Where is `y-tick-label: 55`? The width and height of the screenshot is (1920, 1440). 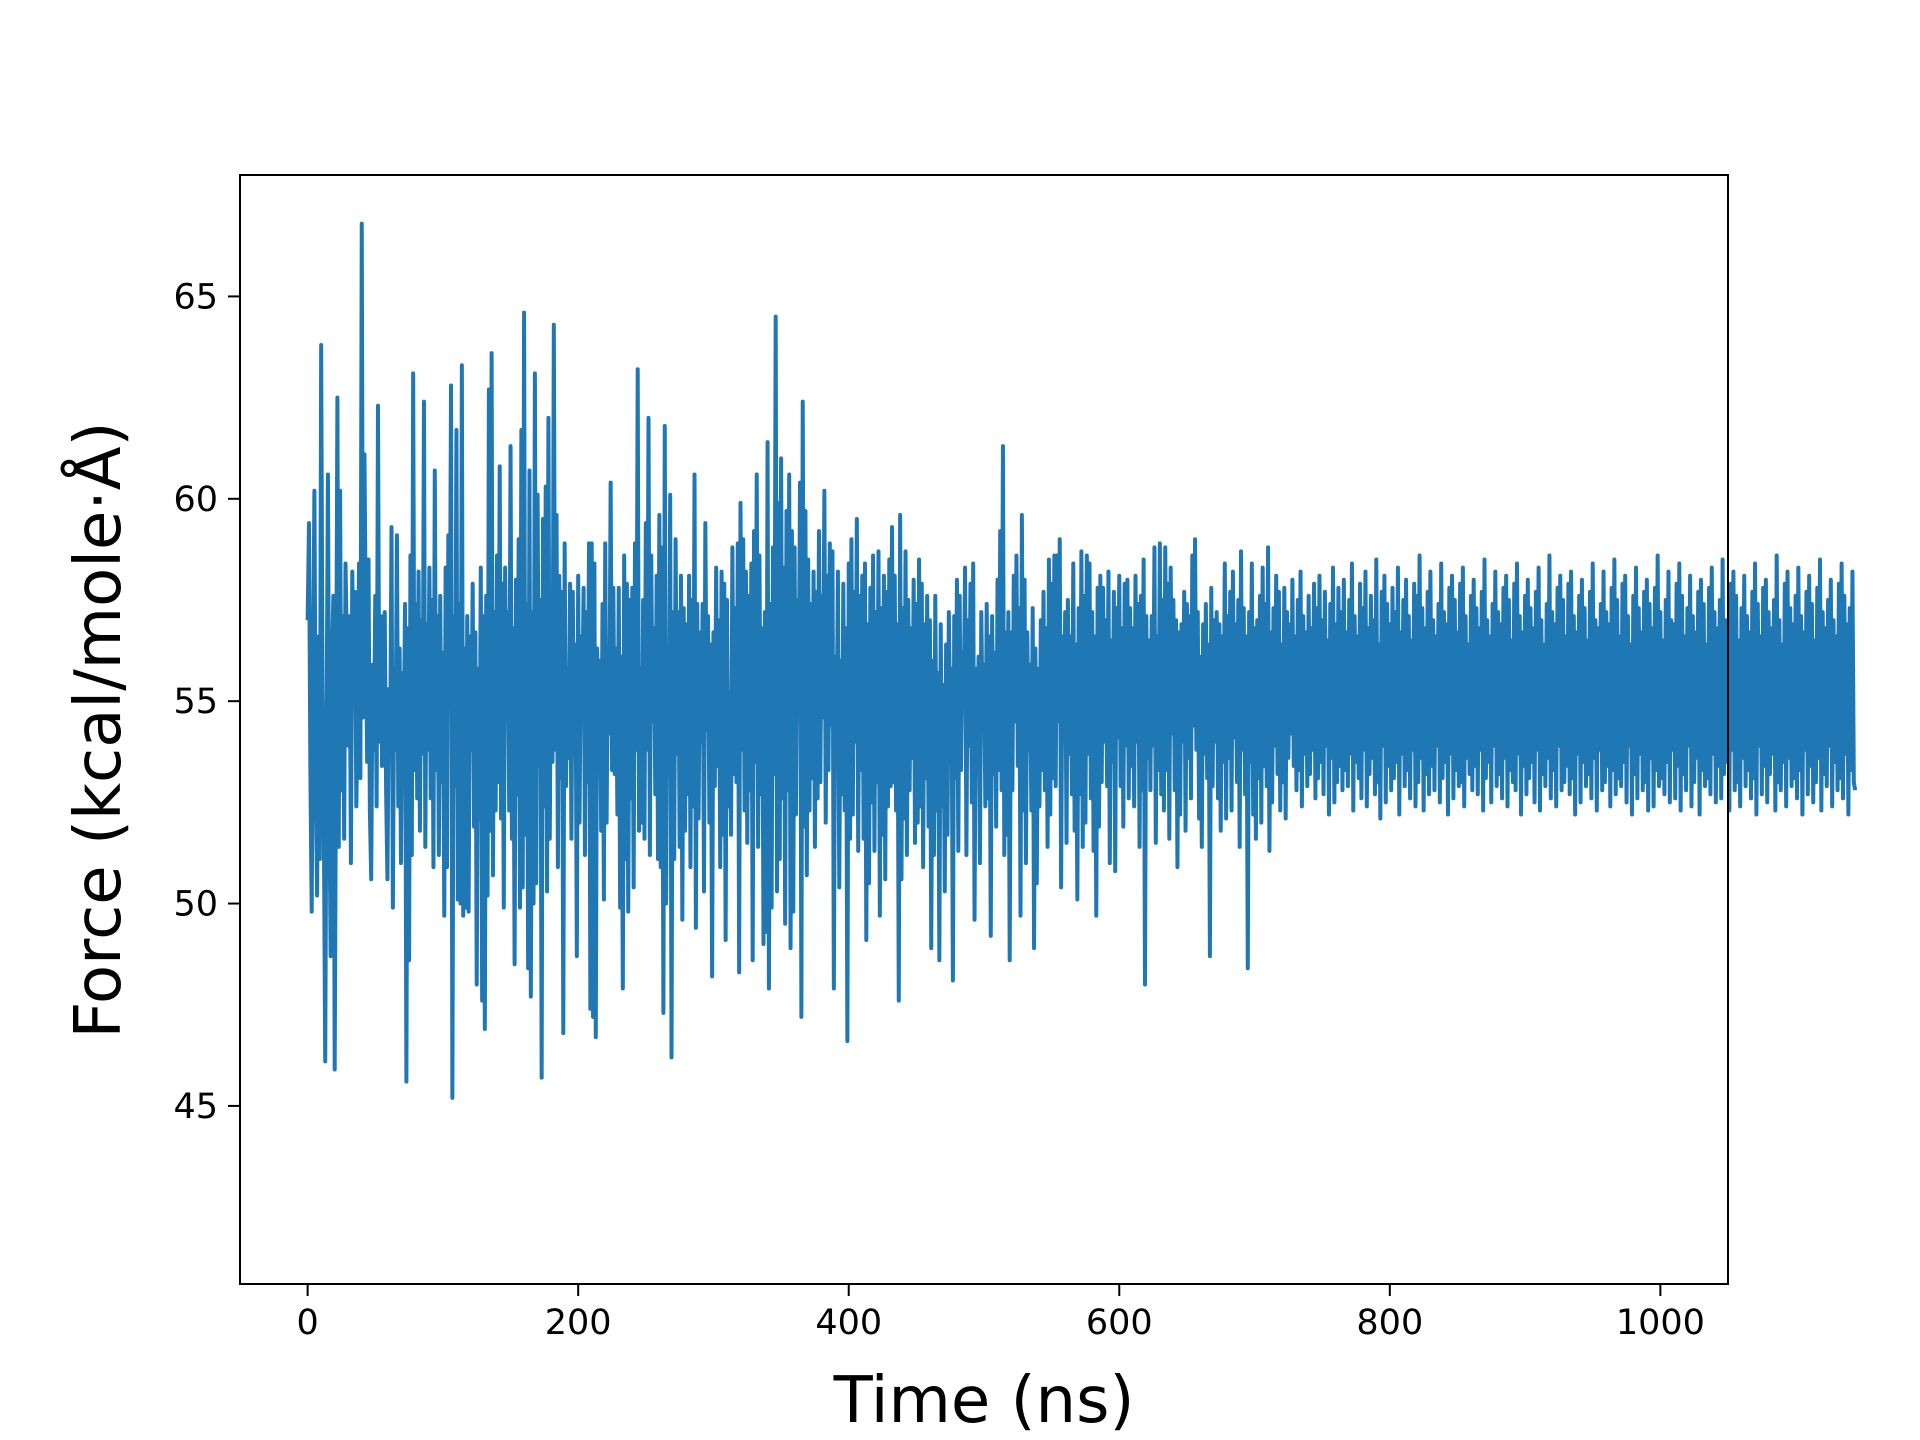 y-tick-label: 55 is located at coordinates (195, 702).